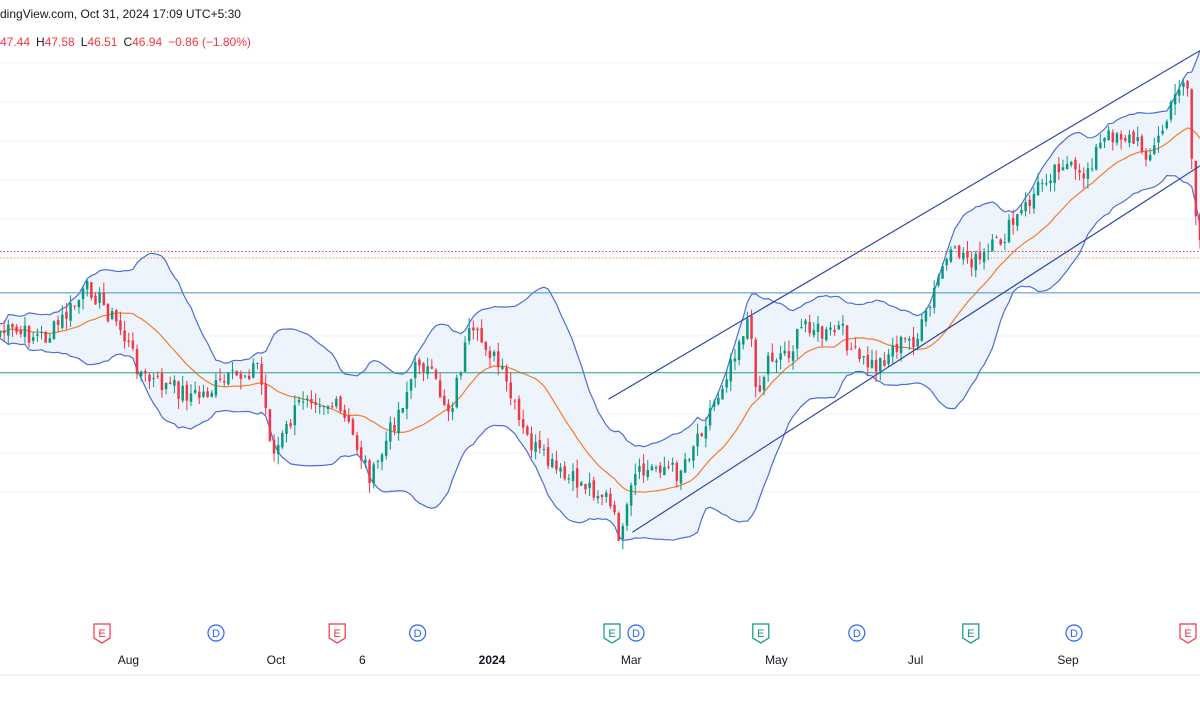  I want to click on change-value: −0.86 (−1.80%), so click(209, 42).